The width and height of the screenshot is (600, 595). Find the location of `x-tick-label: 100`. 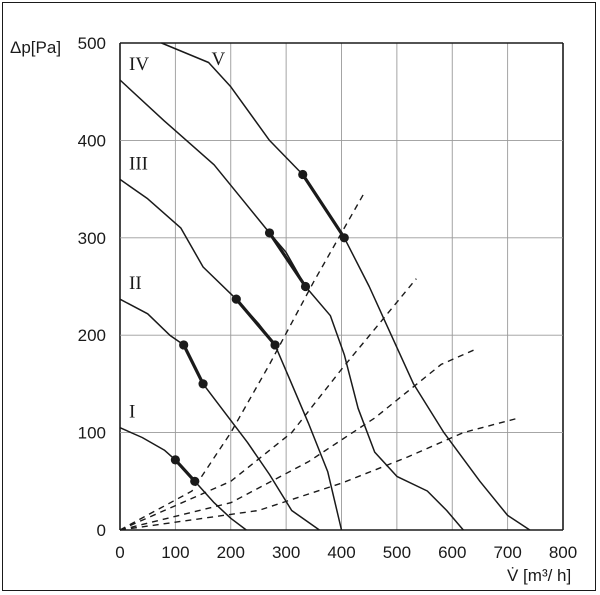

x-tick-label: 100 is located at coordinates (175, 552).